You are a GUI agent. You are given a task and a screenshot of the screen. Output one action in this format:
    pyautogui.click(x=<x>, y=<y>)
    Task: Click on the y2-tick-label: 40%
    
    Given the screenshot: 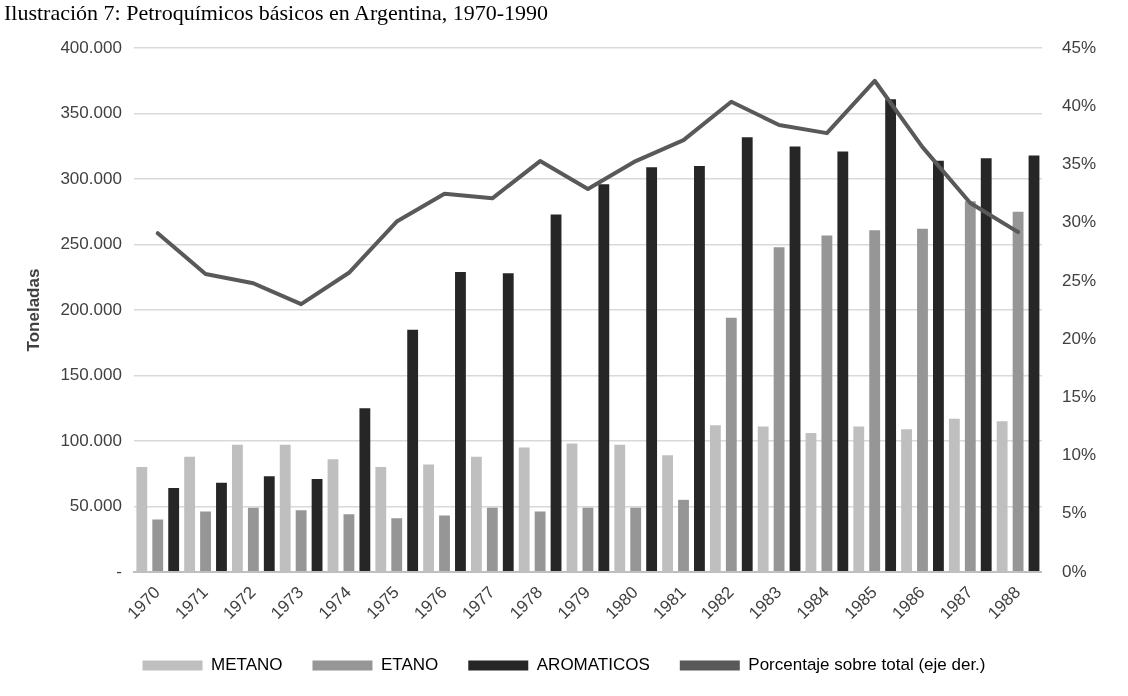 What is the action you would take?
    pyautogui.click(x=1079, y=106)
    